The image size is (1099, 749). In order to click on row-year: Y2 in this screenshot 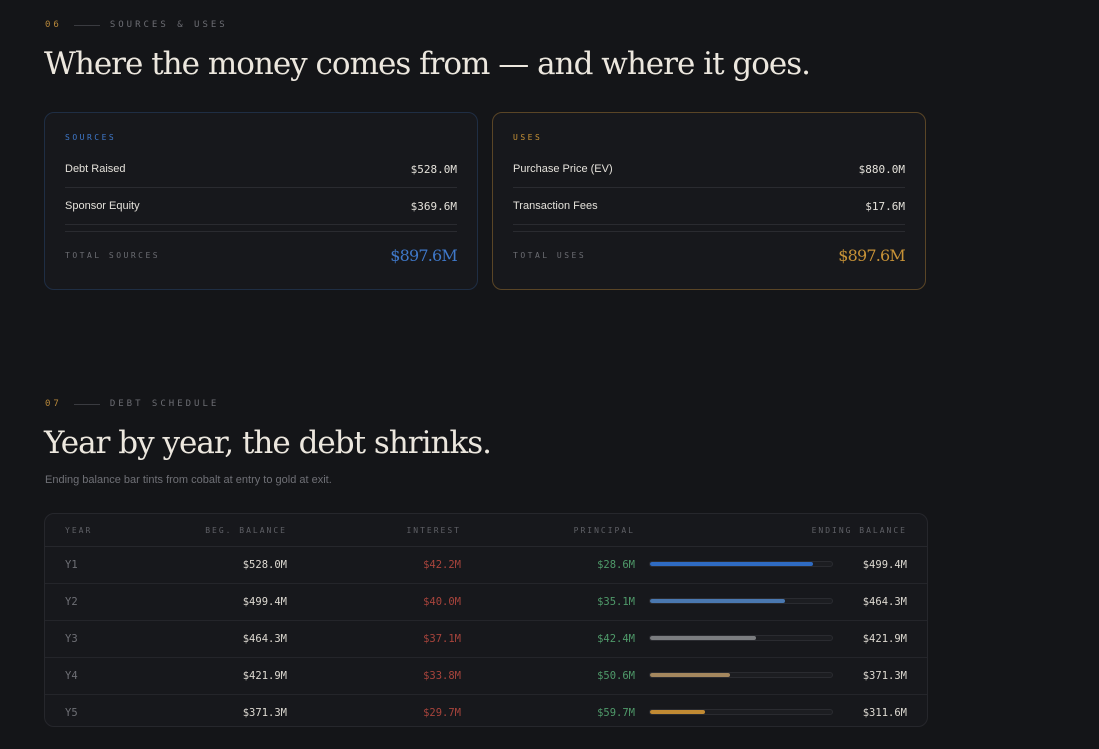, I will do `click(71, 602)`.